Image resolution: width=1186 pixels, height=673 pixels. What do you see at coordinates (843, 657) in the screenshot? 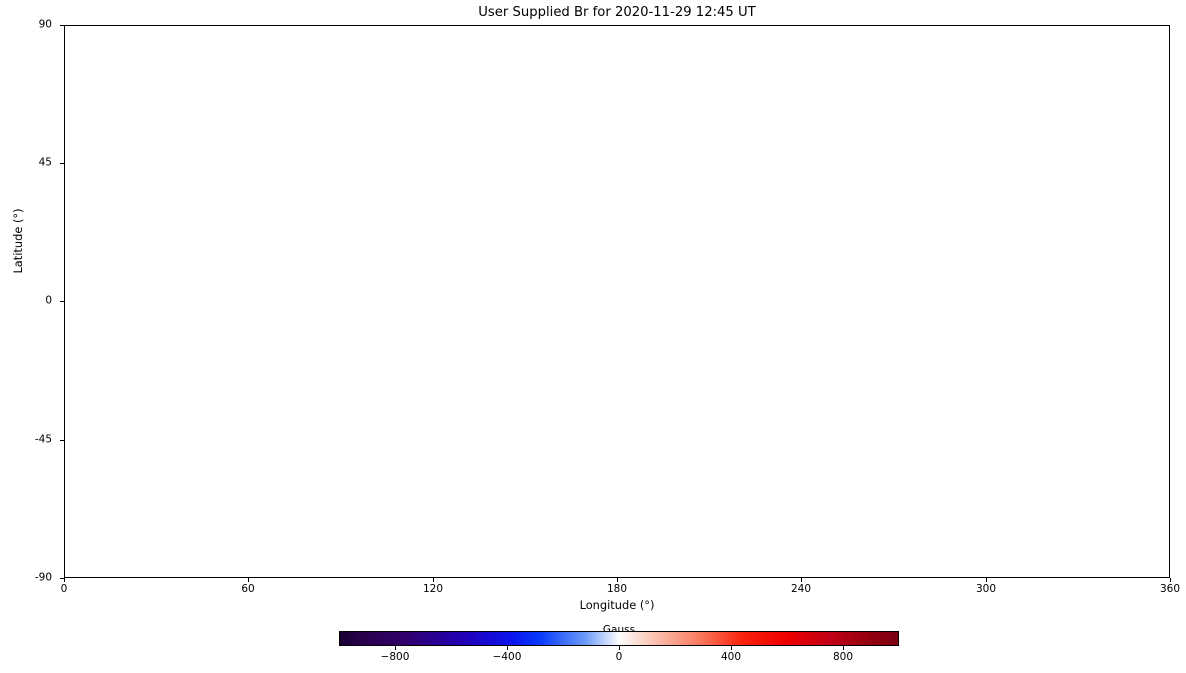
I see `colorbar-ticklabel-4: 800` at bounding box center [843, 657].